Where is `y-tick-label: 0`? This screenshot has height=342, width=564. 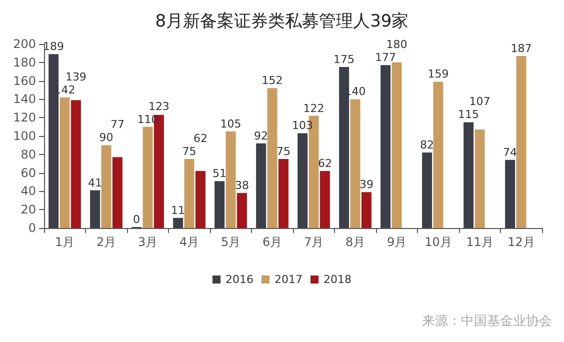
y-tick-label: 0 is located at coordinates (32, 228).